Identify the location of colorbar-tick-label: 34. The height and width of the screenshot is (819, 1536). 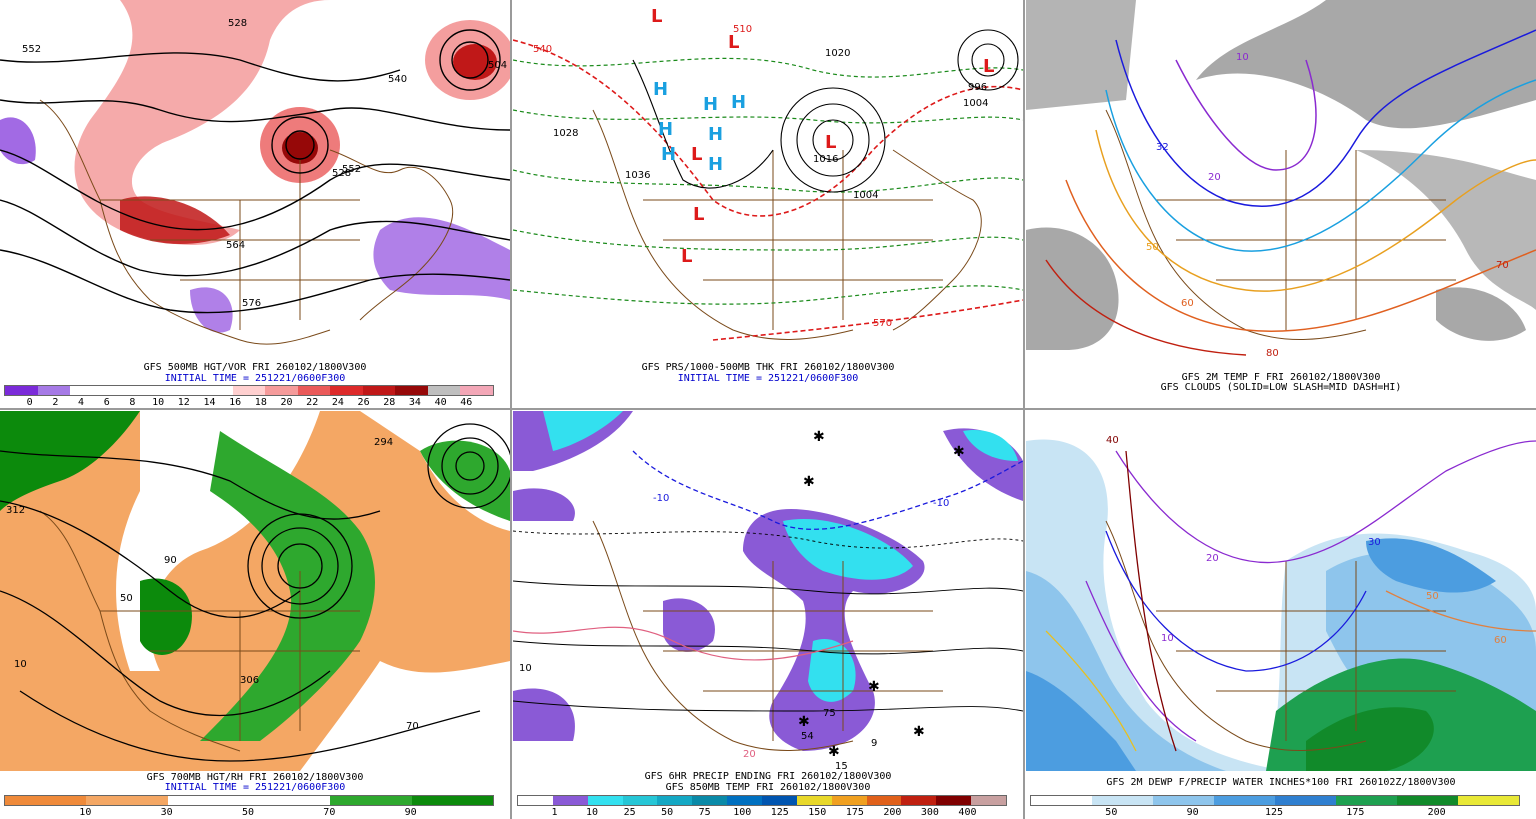
(414, 402).